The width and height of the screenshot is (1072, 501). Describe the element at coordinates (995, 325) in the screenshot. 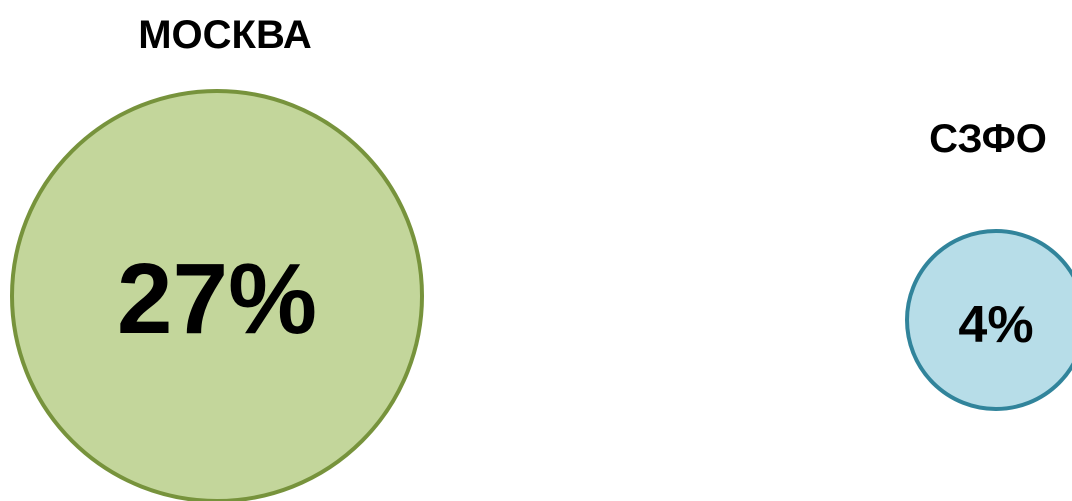

I see `value-label-szfo: 4%` at that location.